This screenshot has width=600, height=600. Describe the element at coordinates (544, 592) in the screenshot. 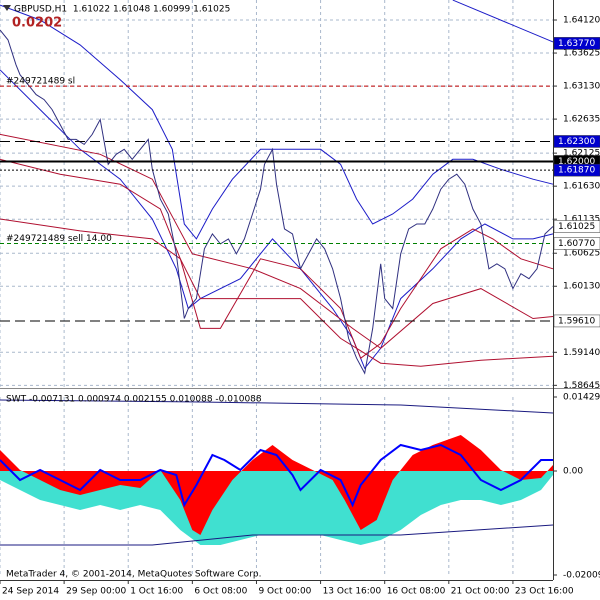

I see `x-tick-label: 23 Oct 16:00` at that location.